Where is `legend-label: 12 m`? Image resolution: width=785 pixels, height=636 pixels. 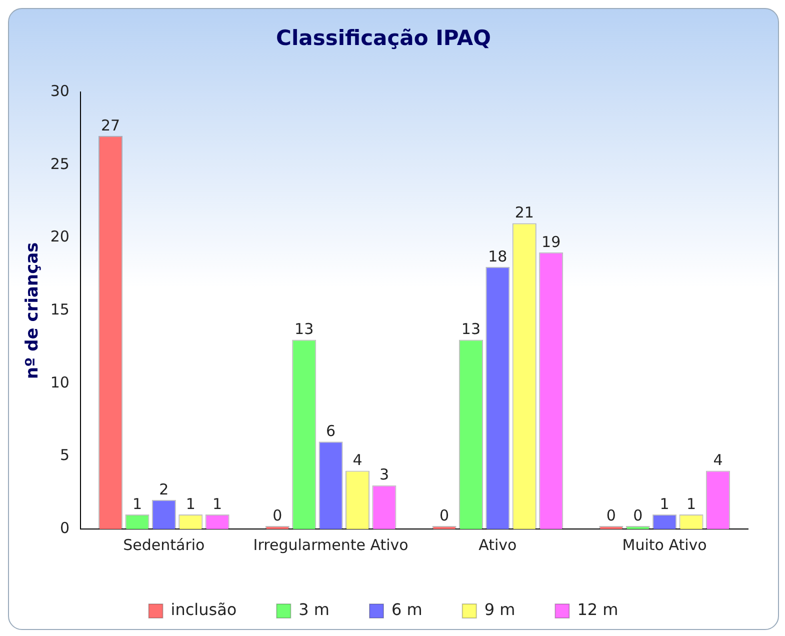 legend-label: 12 m is located at coordinates (597, 610).